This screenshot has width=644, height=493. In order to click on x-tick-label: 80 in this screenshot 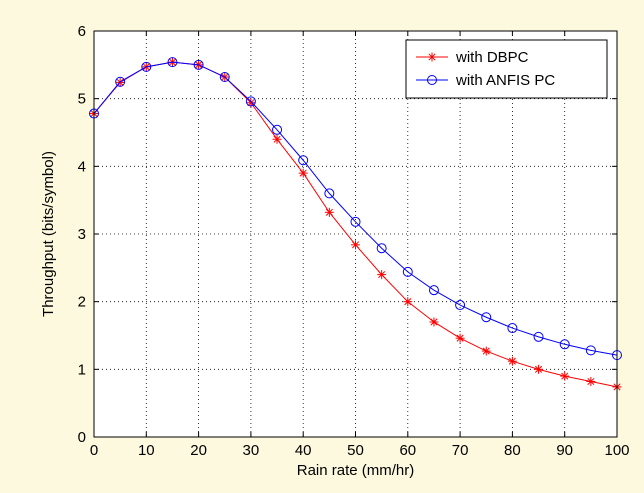, I will do `click(512, 450)`.